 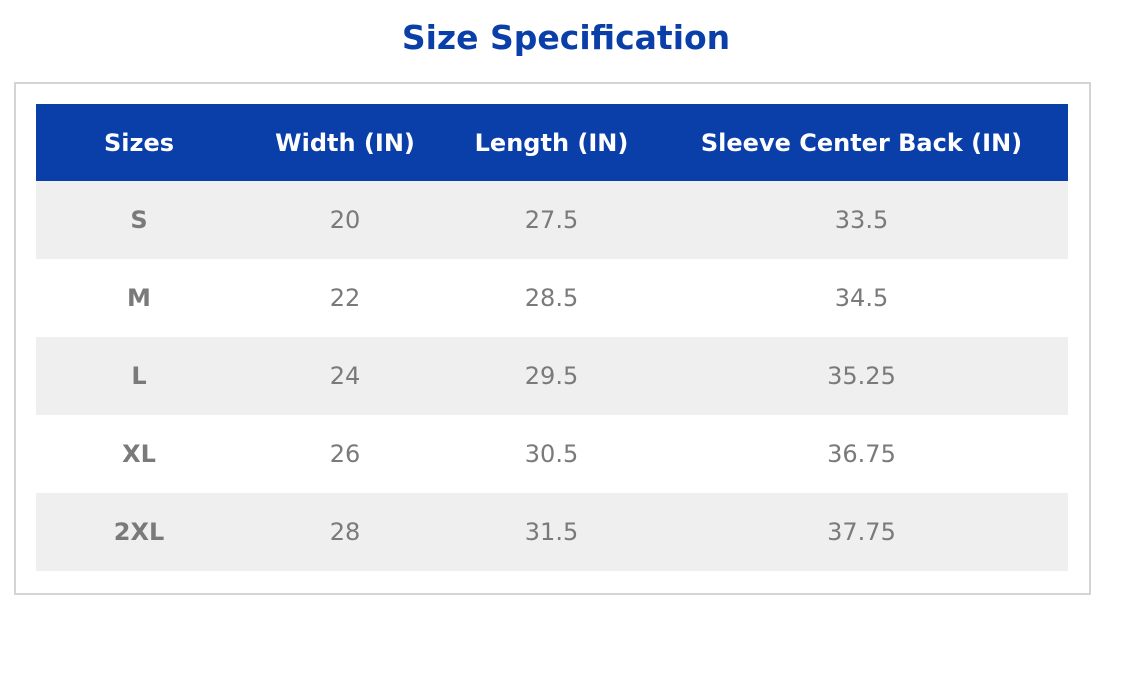 What do you see at coordinates (345, 454) in the screenshot?
I see `measurement-cell: 26` at bounding box center [345, 454].